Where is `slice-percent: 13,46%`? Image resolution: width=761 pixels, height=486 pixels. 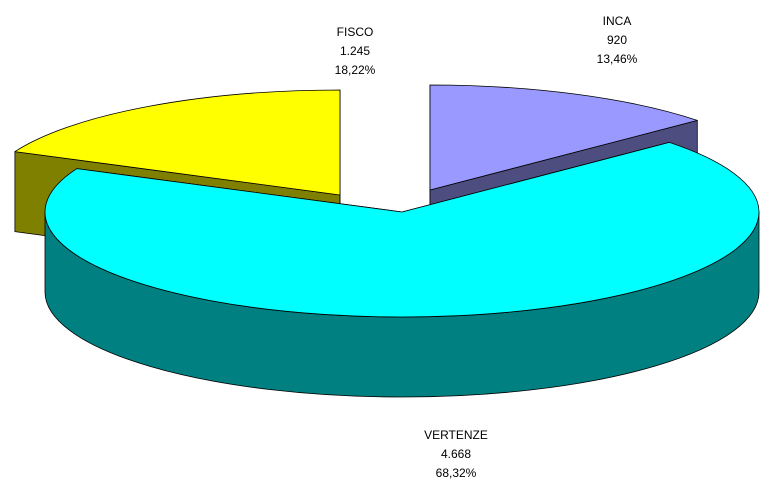
slice-percent: 13,46% is located at coordinates (617, 59).